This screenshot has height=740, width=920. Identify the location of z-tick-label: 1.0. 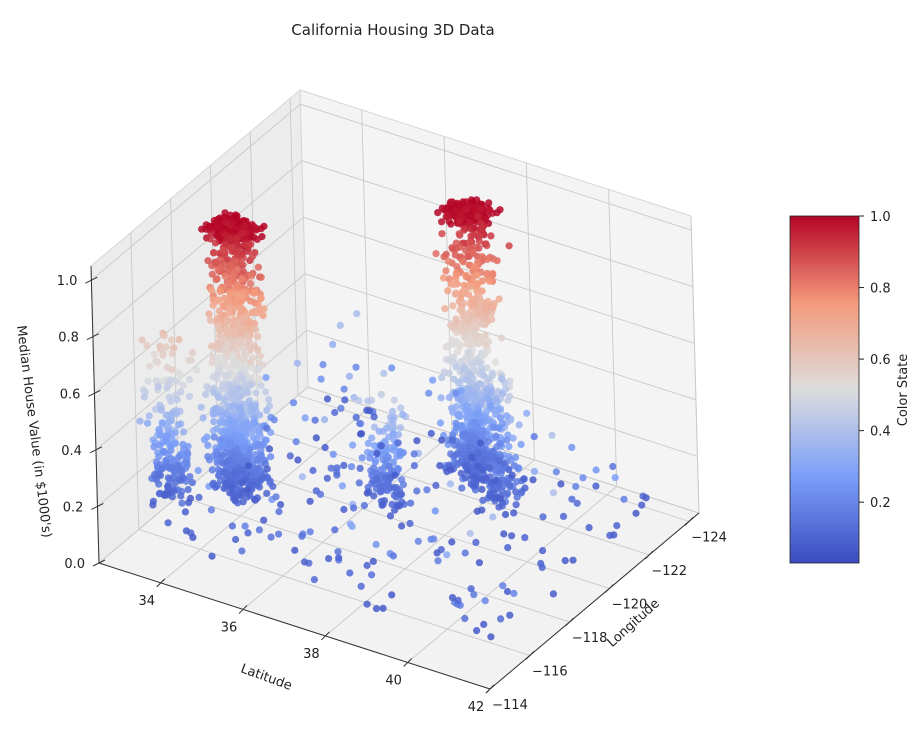
(67, 281).